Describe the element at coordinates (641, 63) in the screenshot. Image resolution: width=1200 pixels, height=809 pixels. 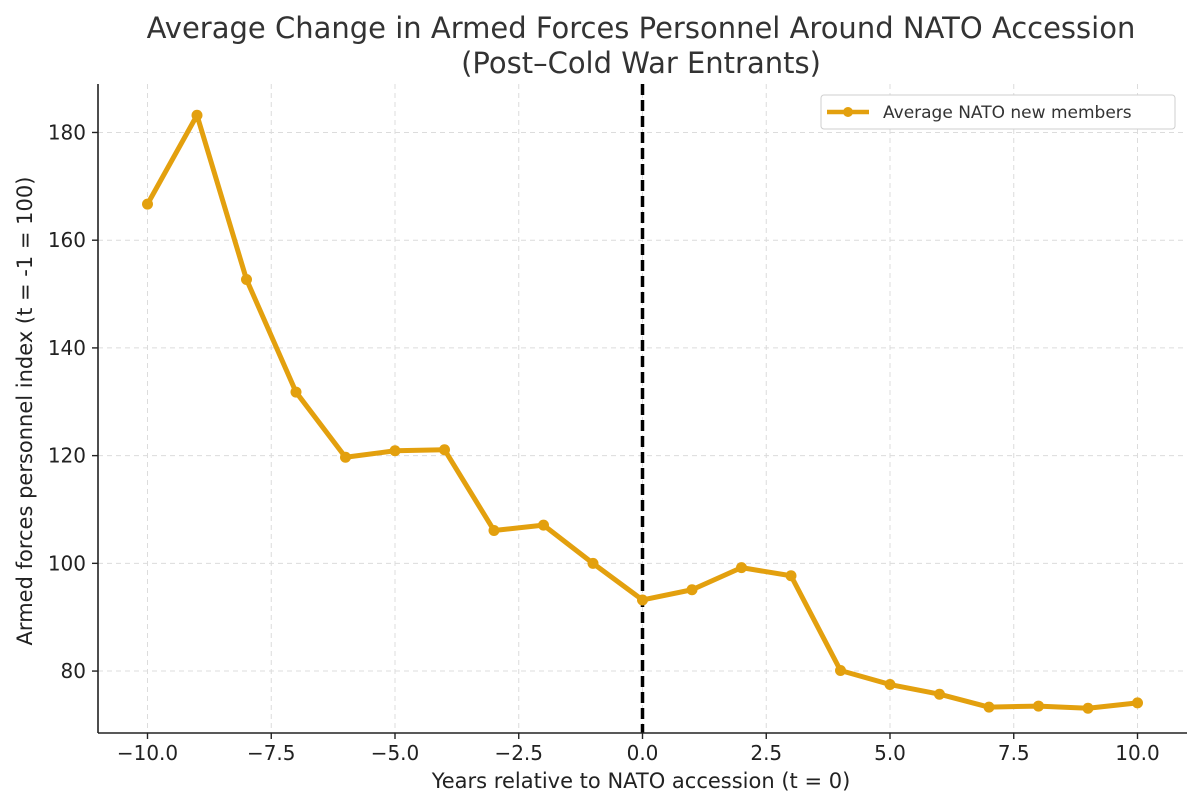
I see `chart-title-line2: (Post–Cold War Entrants)` at that location.